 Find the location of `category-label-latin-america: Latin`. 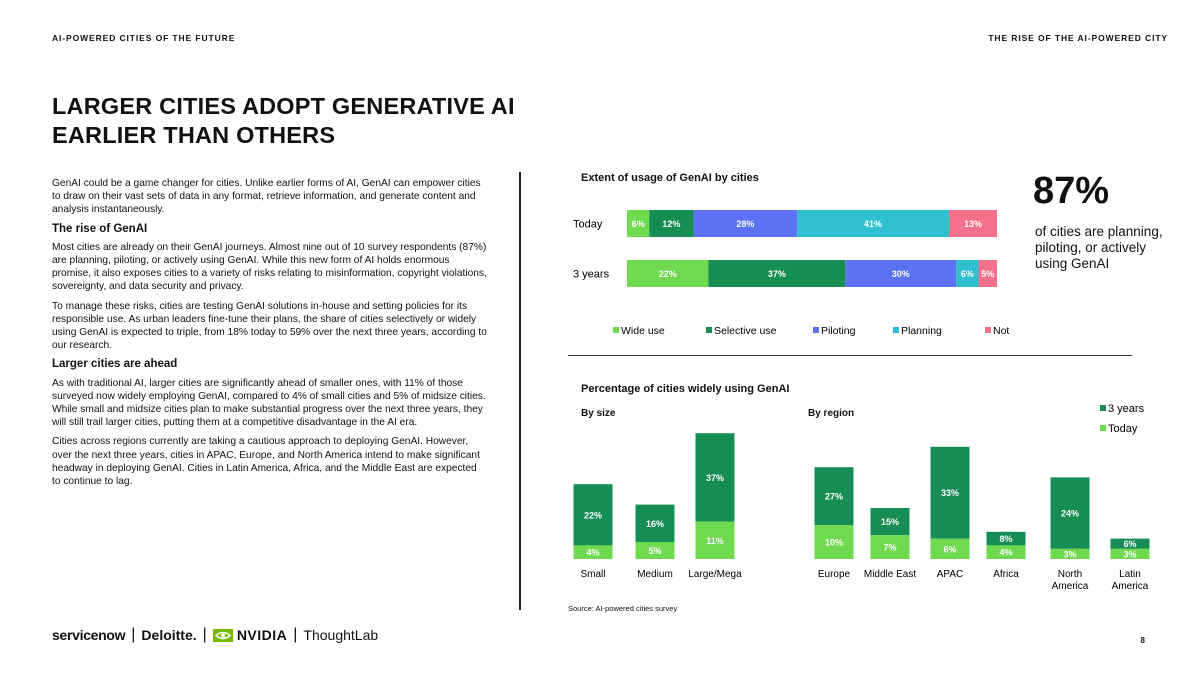

category-label-latin-america: Latin is located at coordinates (1130, 574).